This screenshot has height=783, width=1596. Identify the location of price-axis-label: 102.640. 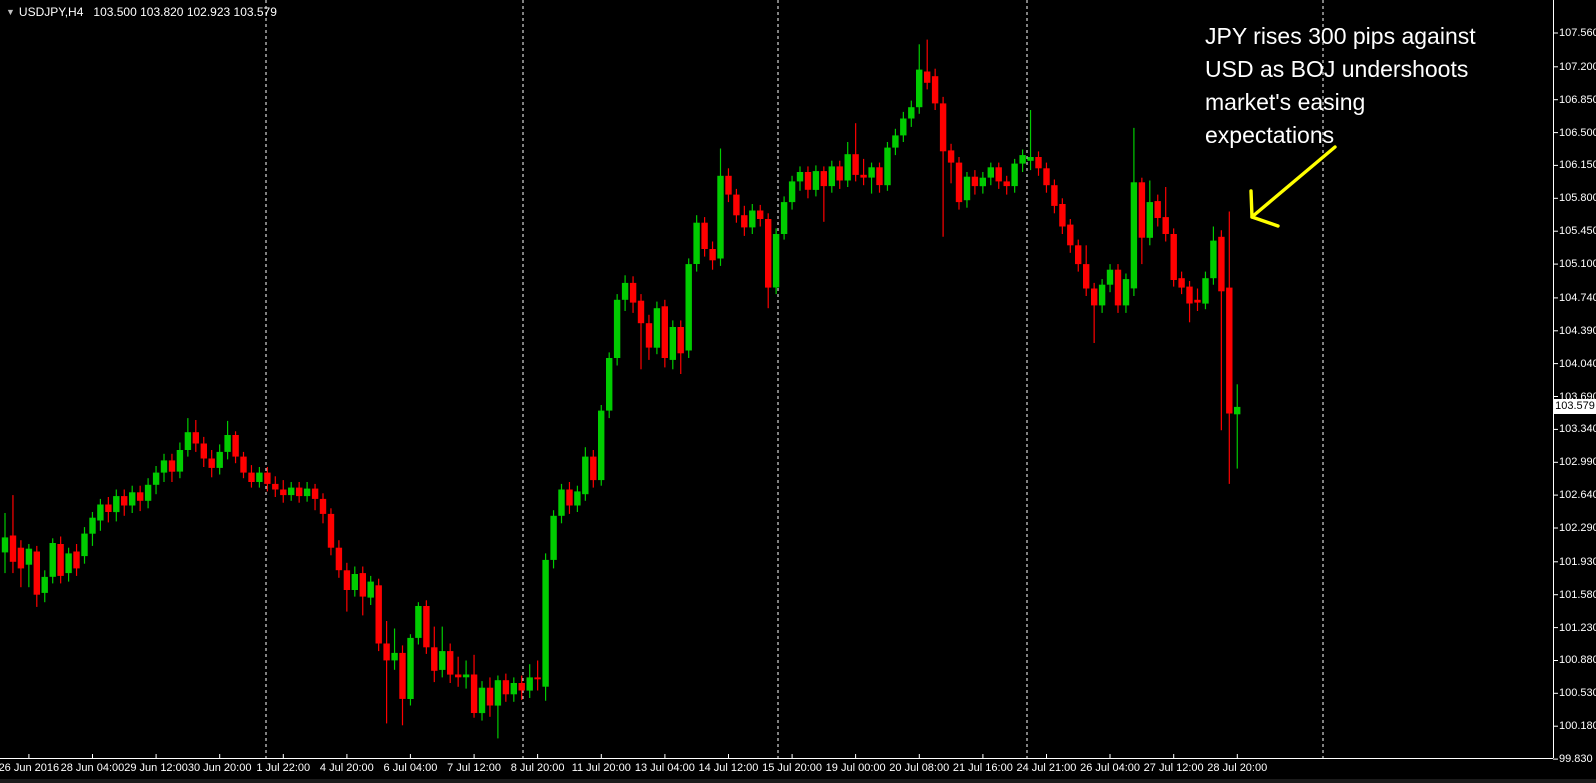
(1577, 495).